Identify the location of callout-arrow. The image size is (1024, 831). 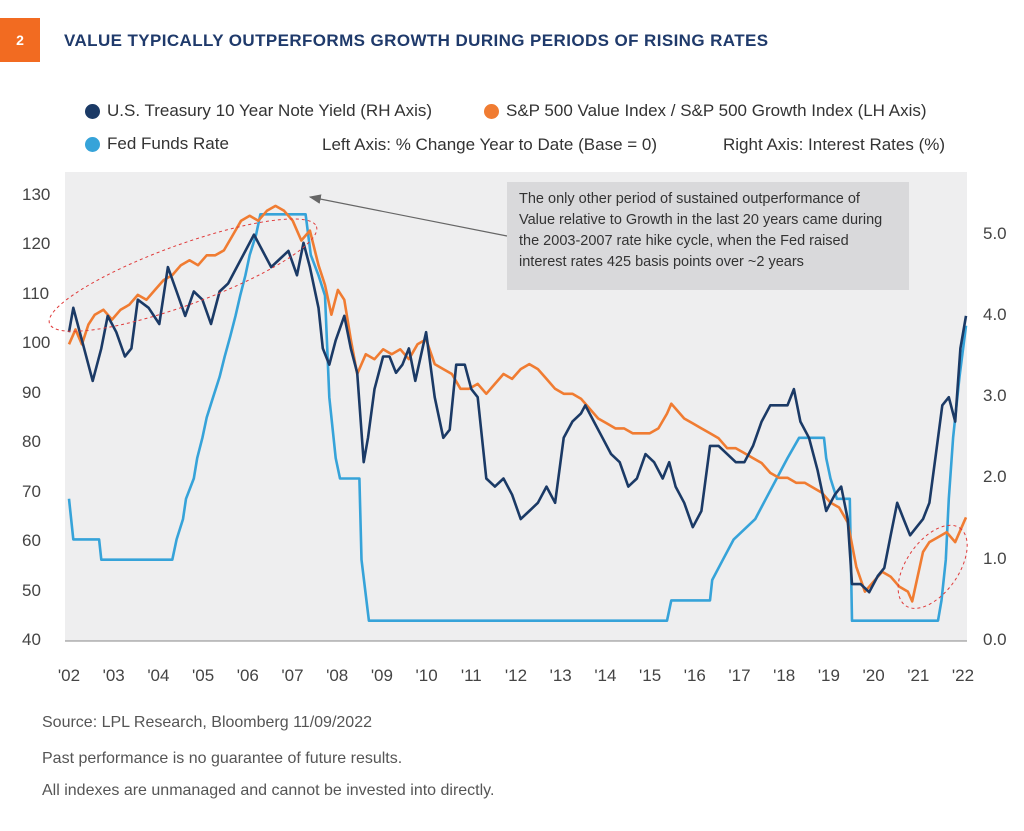
(408, 215).